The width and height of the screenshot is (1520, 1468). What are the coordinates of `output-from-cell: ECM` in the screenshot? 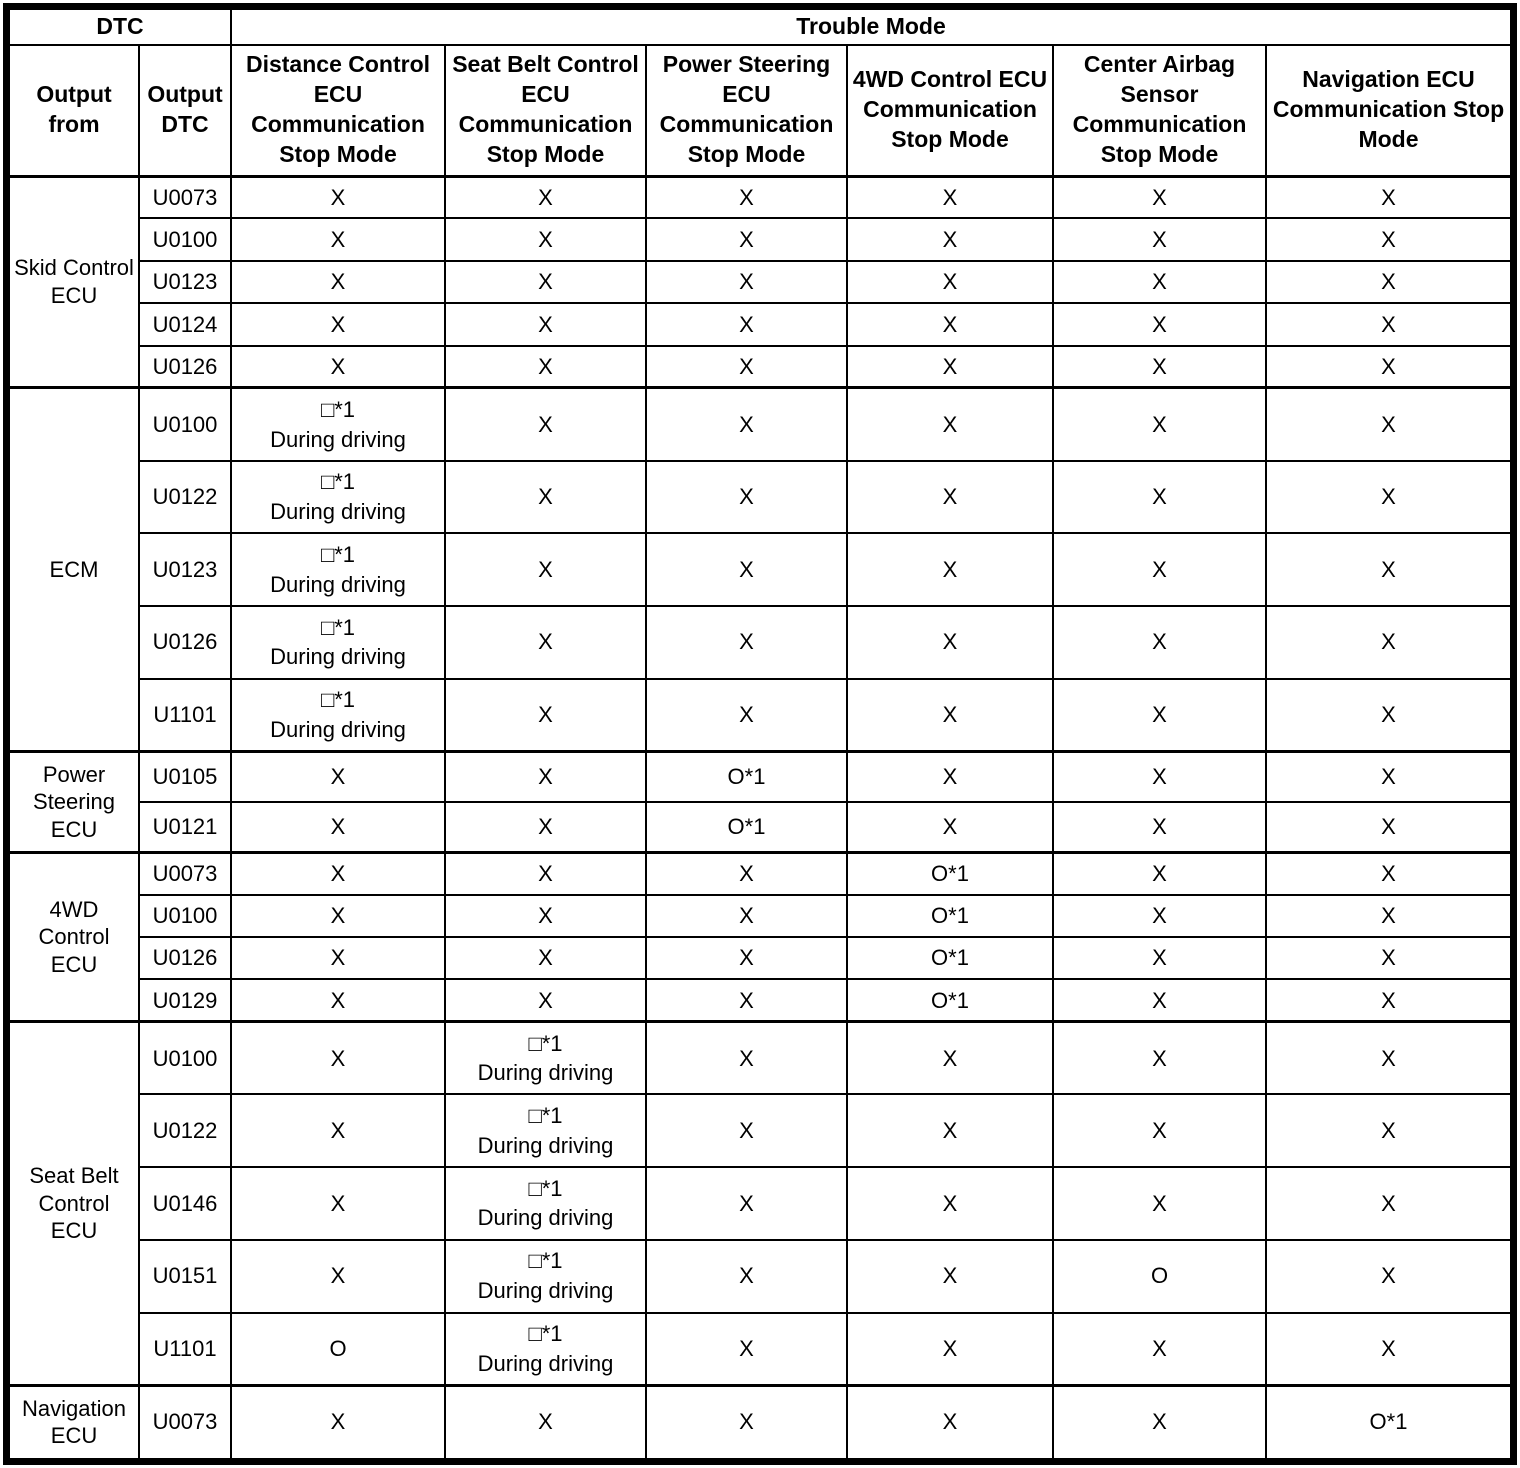 It's located at (74, 569).